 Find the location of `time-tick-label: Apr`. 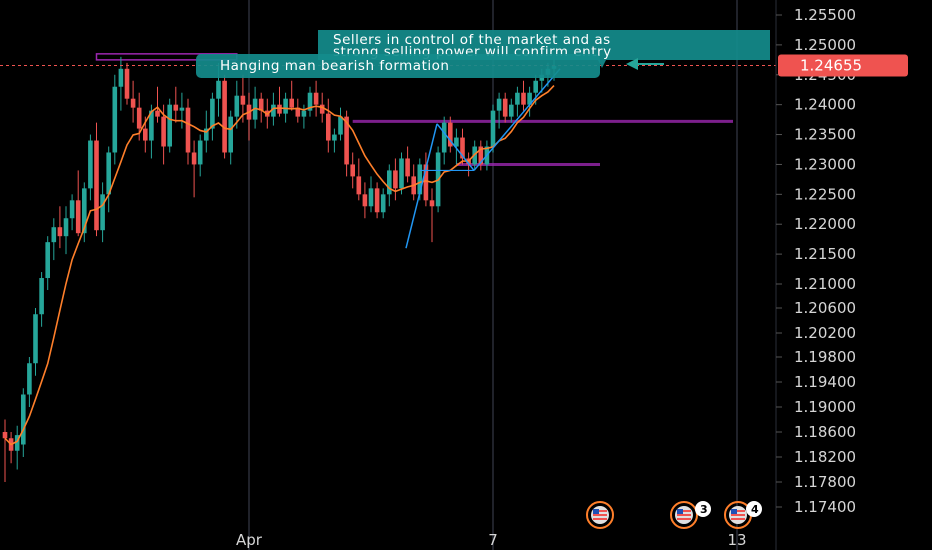

time-tick-label: Apr is located at coordinates (249, 540).